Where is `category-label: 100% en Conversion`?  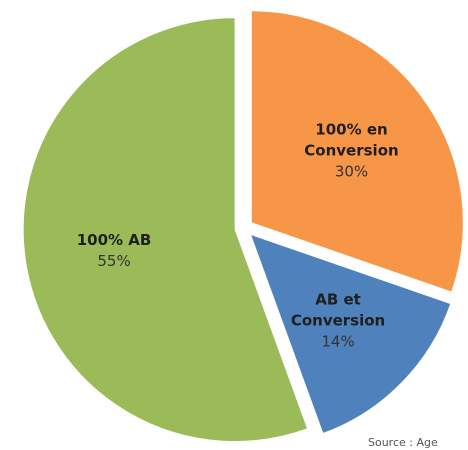 category-label: 100% en Conversion is located at coordinates (351, 140).